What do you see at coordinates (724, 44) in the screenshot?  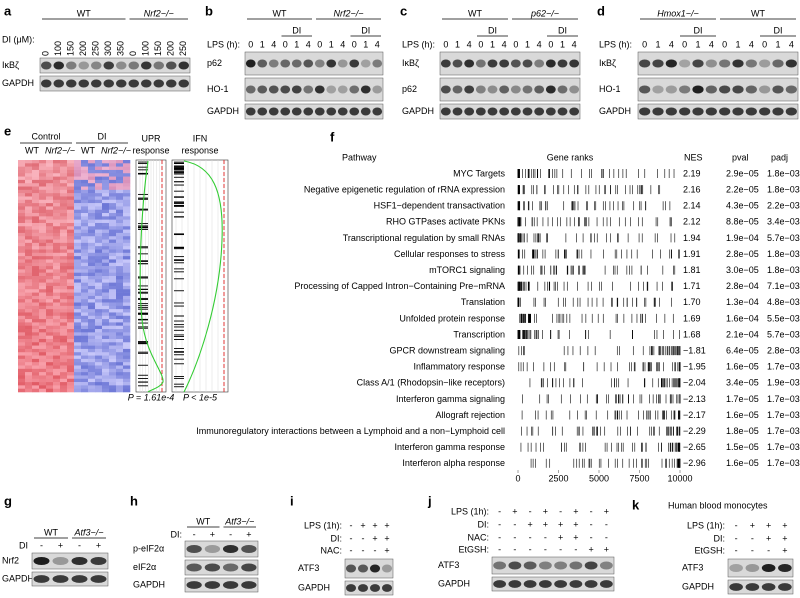 I see `lane-label: 0` at bounding box center [724, 44].